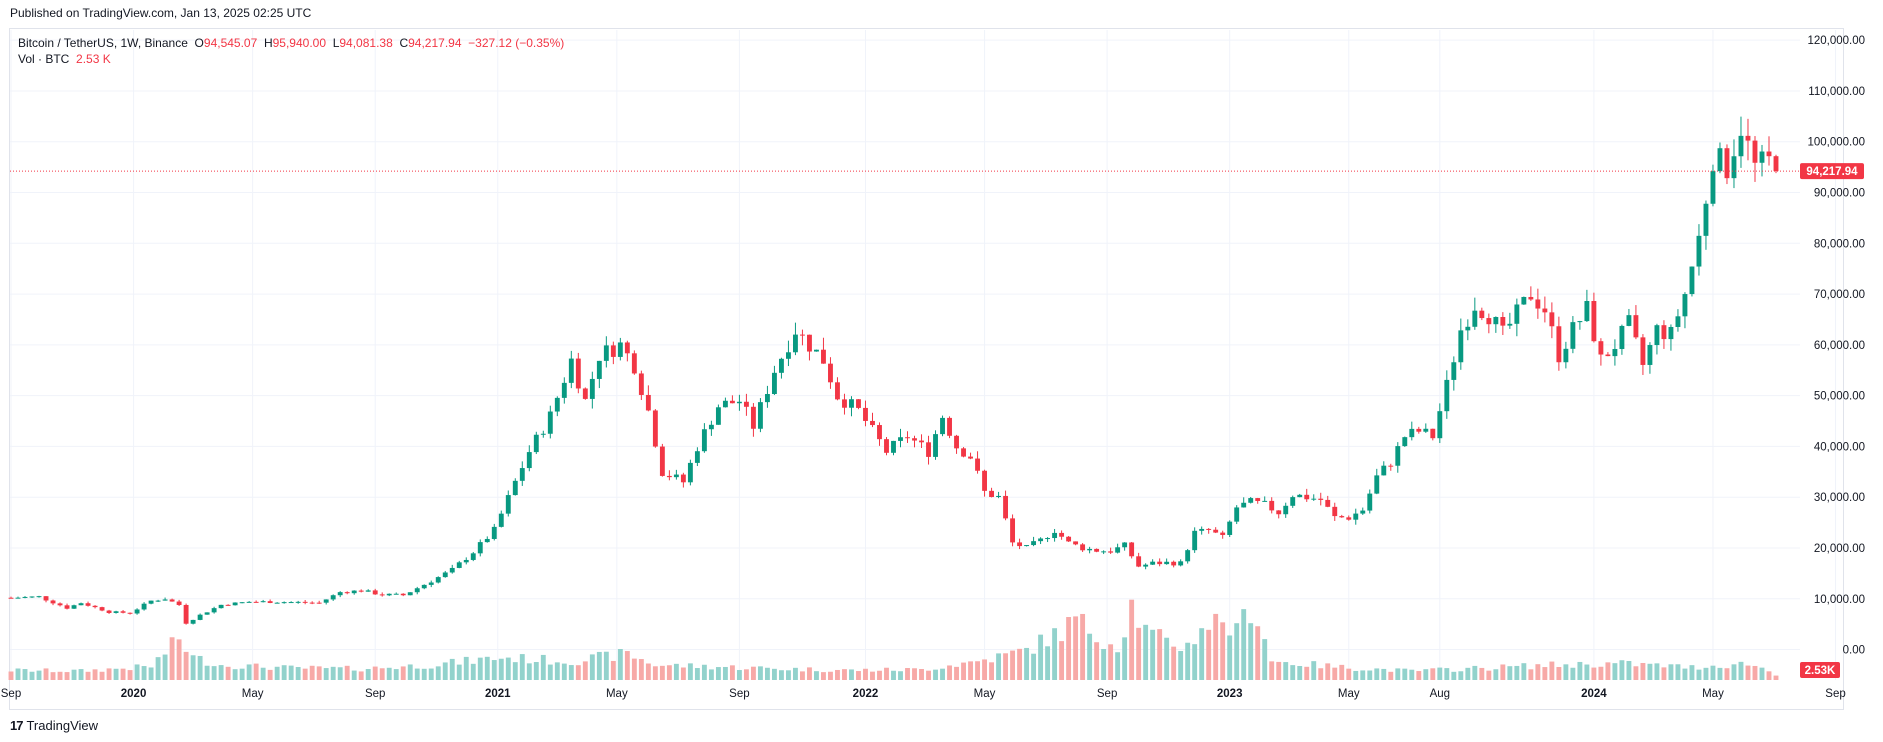 This screenshot has width=1883, height=742. I want to click on price-tick-label: 50,000.00, so click(1839, 397).